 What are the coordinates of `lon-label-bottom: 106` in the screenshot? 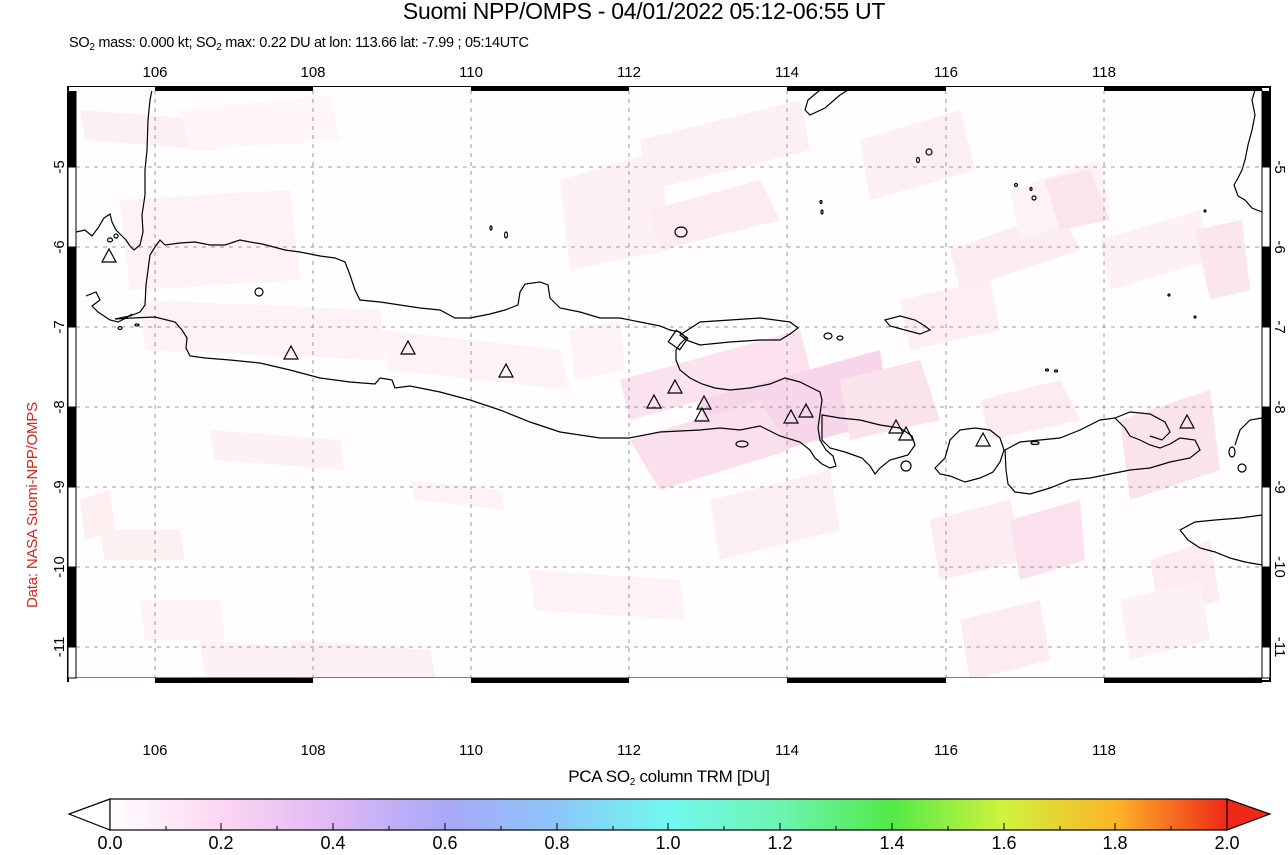 It's located at (154, 750).